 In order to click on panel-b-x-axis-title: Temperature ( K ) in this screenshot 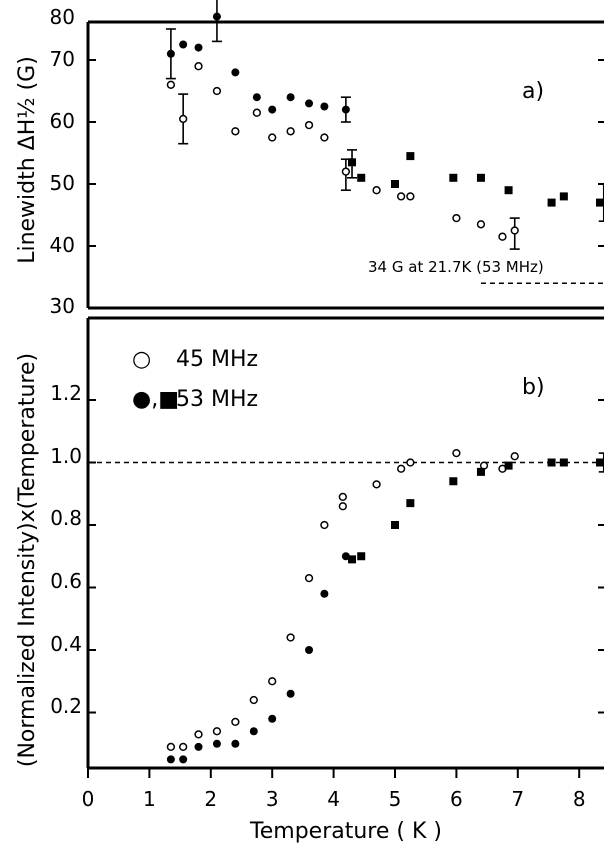, I will do `click(345, 831)`.